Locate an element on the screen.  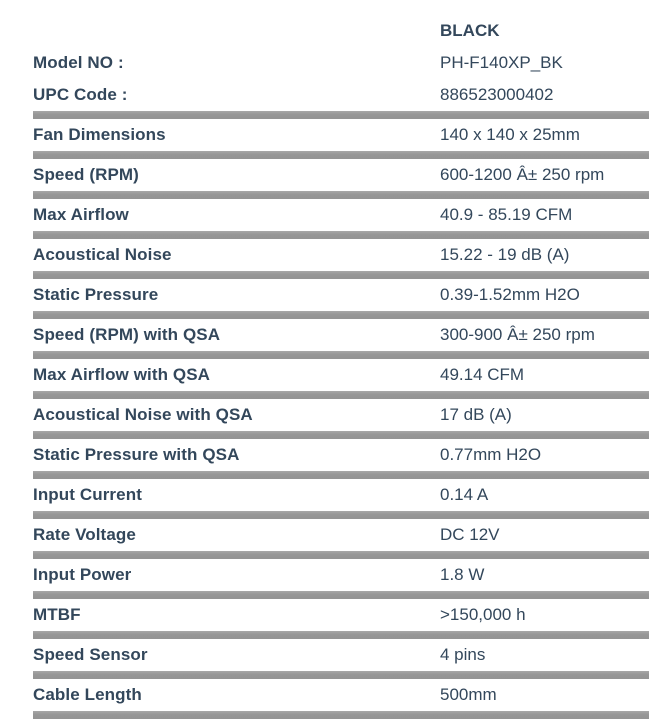
spec-value: 17 dB (A) is located at coordinates (476, 414).